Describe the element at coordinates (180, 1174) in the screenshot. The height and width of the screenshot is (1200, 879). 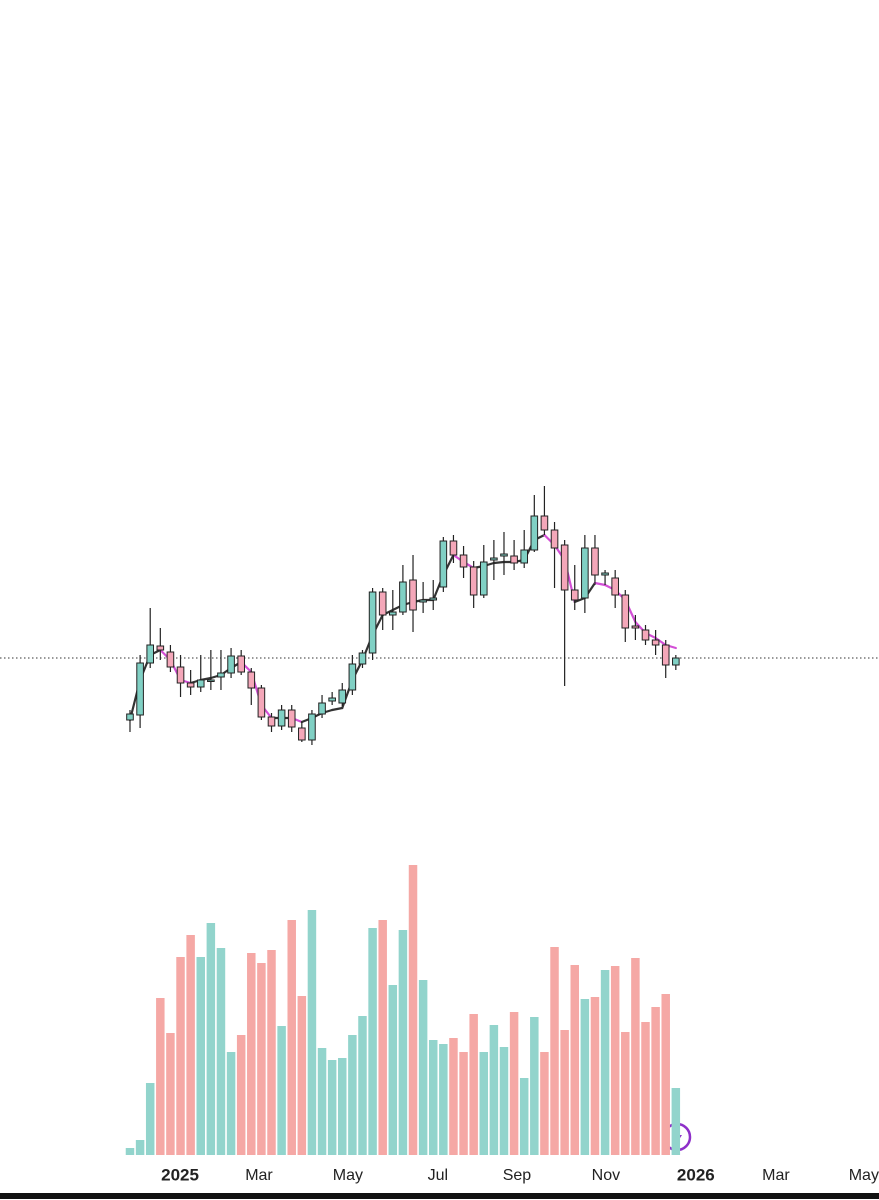
I see `x-tick-label: 2025` at that location.